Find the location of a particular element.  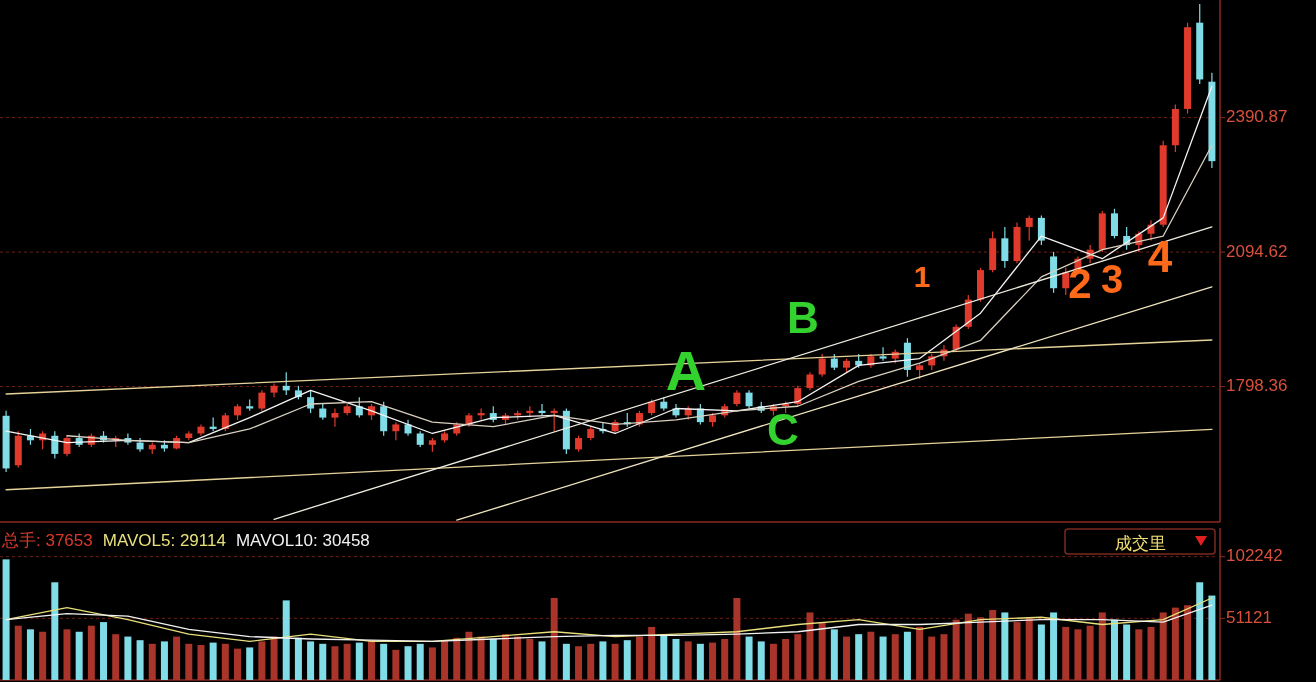

annotation: 1 is located at coordinates (922, 276).